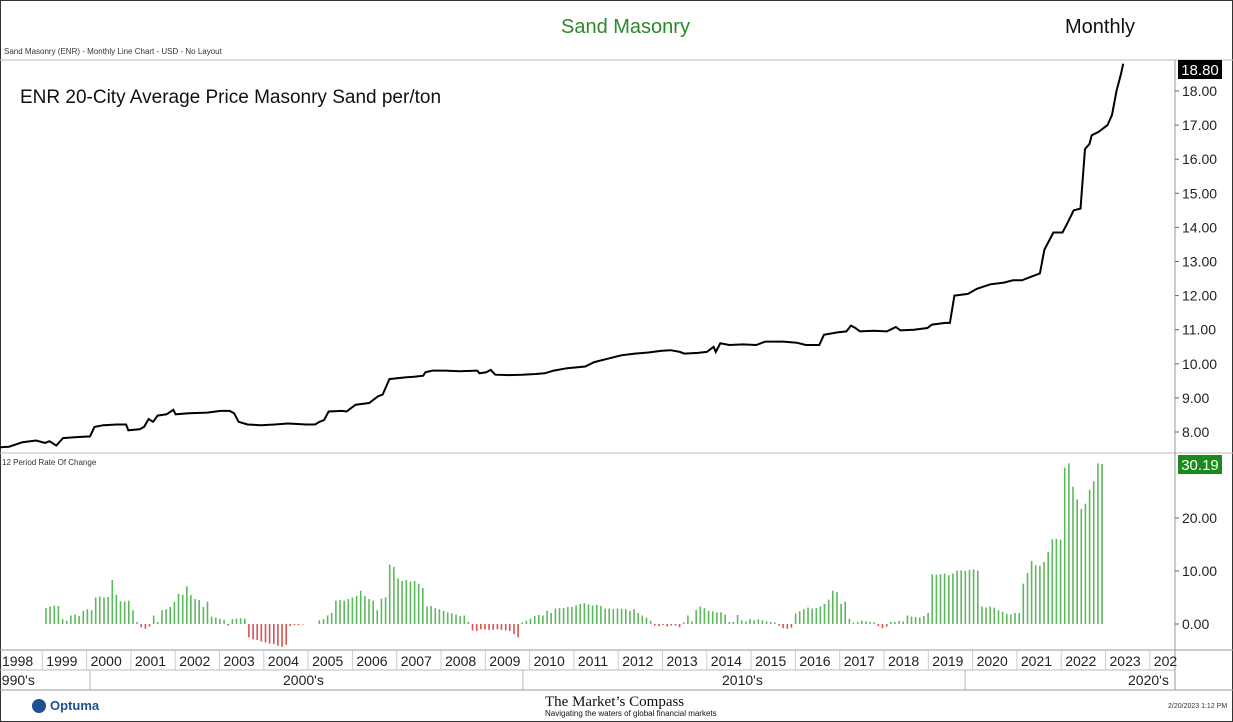  Describe the element at coordinates (682, 661) in the screenshot. I see `x-year-label: 2013` at that location.